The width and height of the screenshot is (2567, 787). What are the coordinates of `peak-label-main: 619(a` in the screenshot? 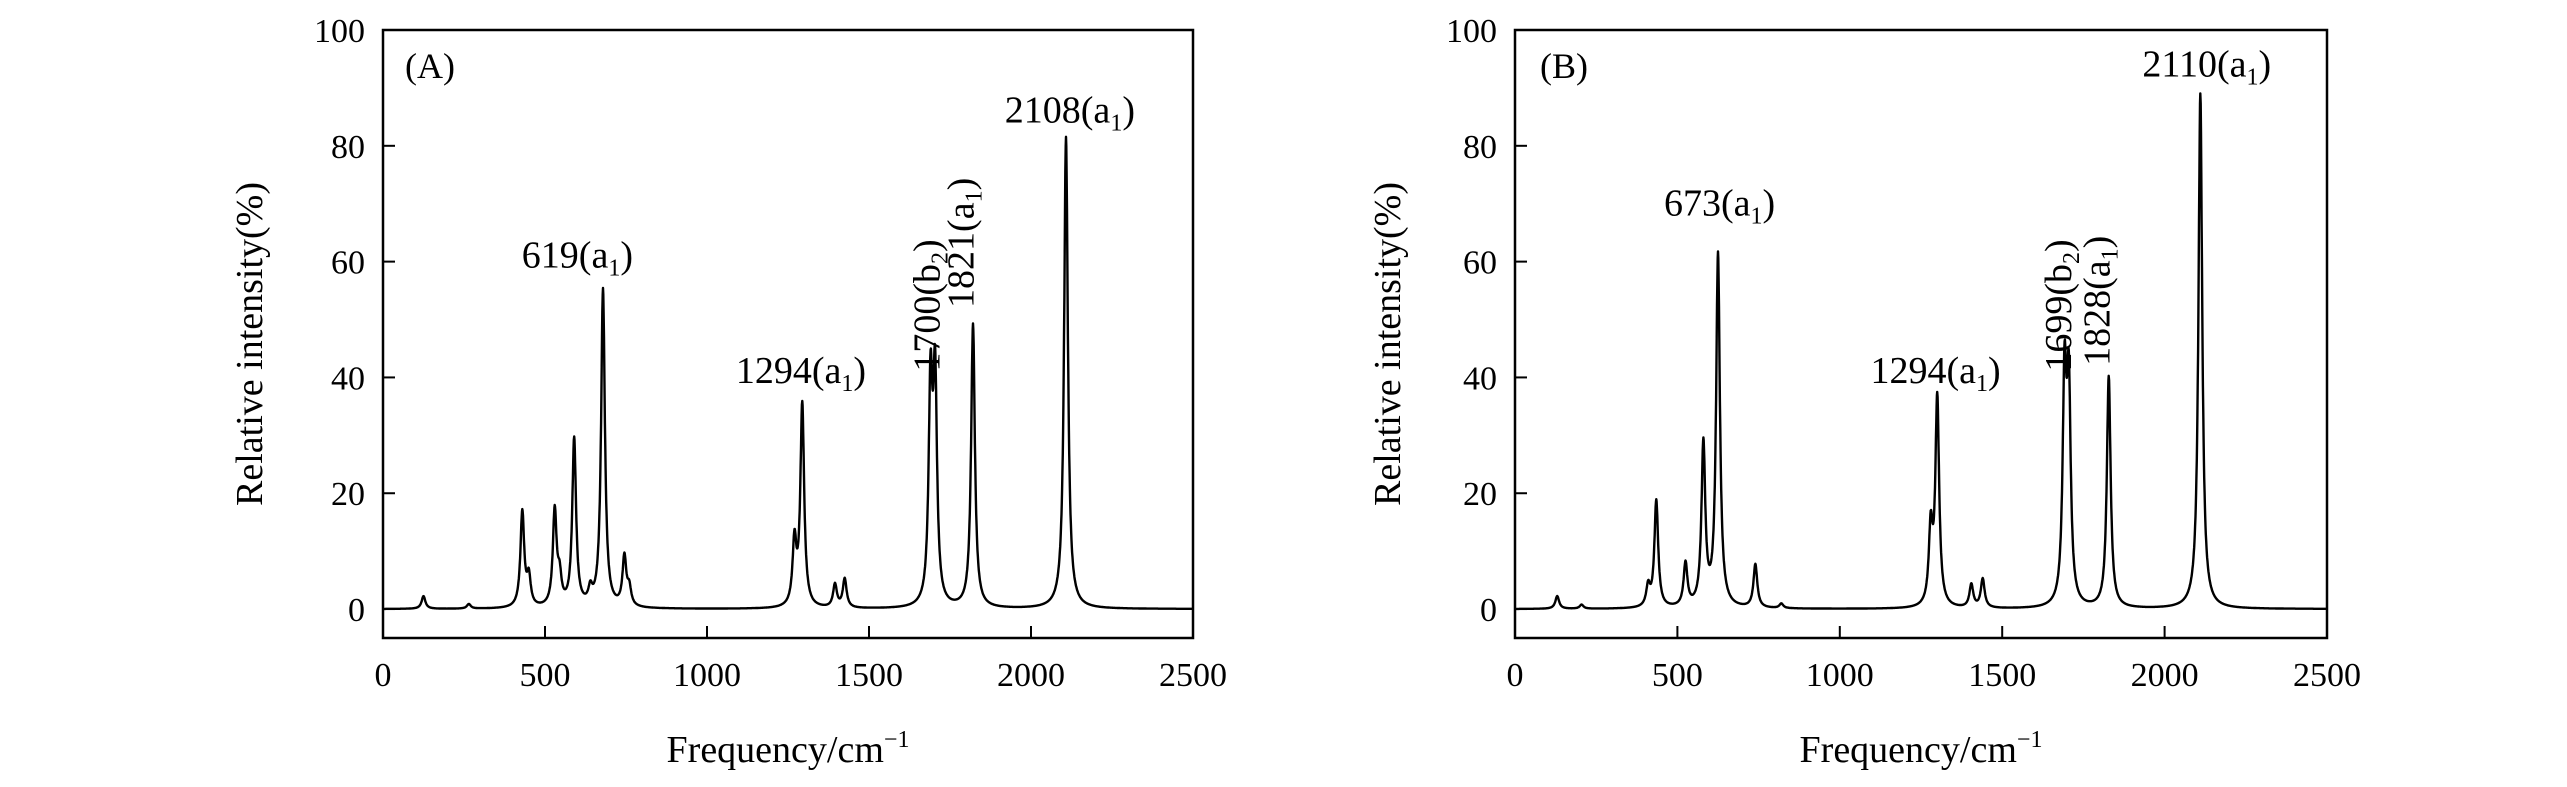 It's located at (565, 255).